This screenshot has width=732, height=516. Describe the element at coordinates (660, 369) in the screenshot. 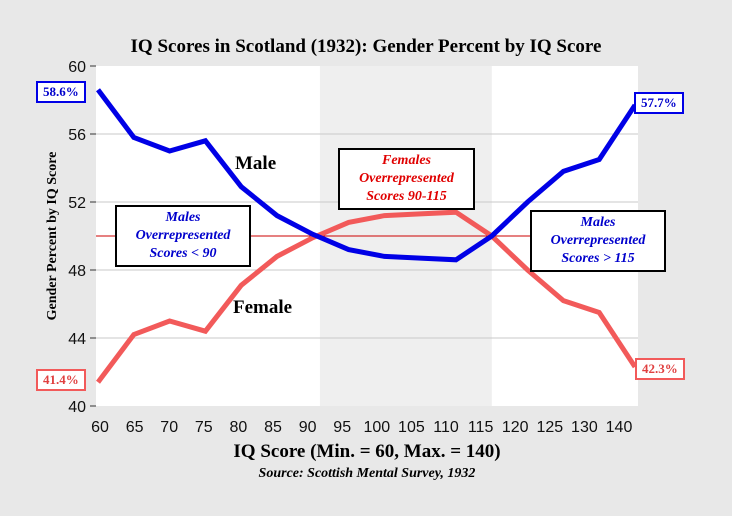

I see `female-end-label: 42.3%` at that location.